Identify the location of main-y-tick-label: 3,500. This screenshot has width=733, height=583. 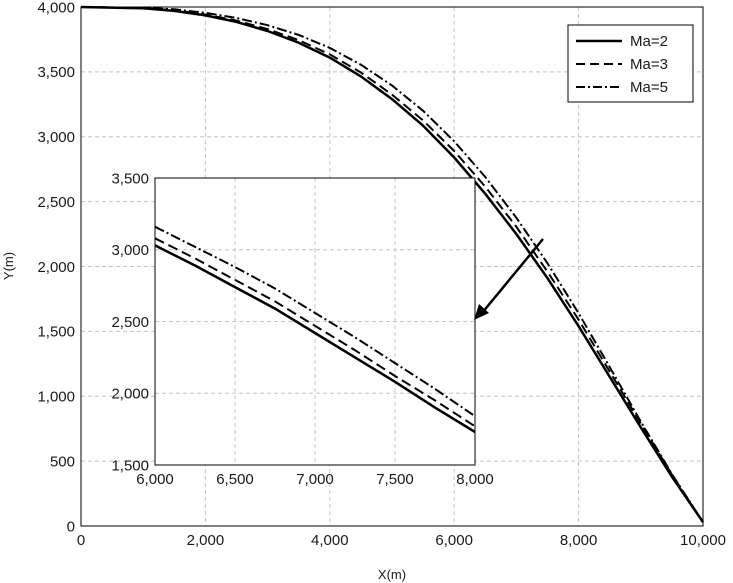
(56, 72).